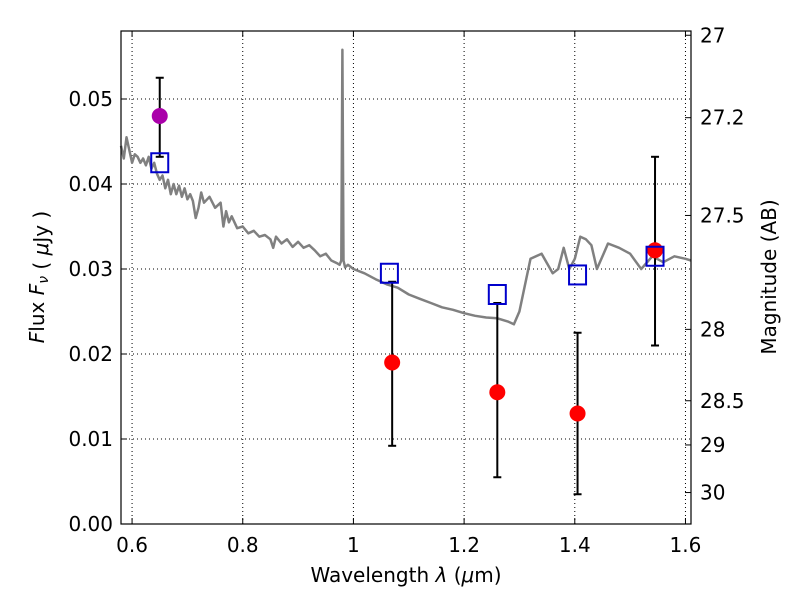 This screenshot has width=800, height=600. What do you see at coordinates (769, 276) in the screenshot?
I see `magnitude-axis-title: Magnitude (AB)` at bounding box center [769, 276].